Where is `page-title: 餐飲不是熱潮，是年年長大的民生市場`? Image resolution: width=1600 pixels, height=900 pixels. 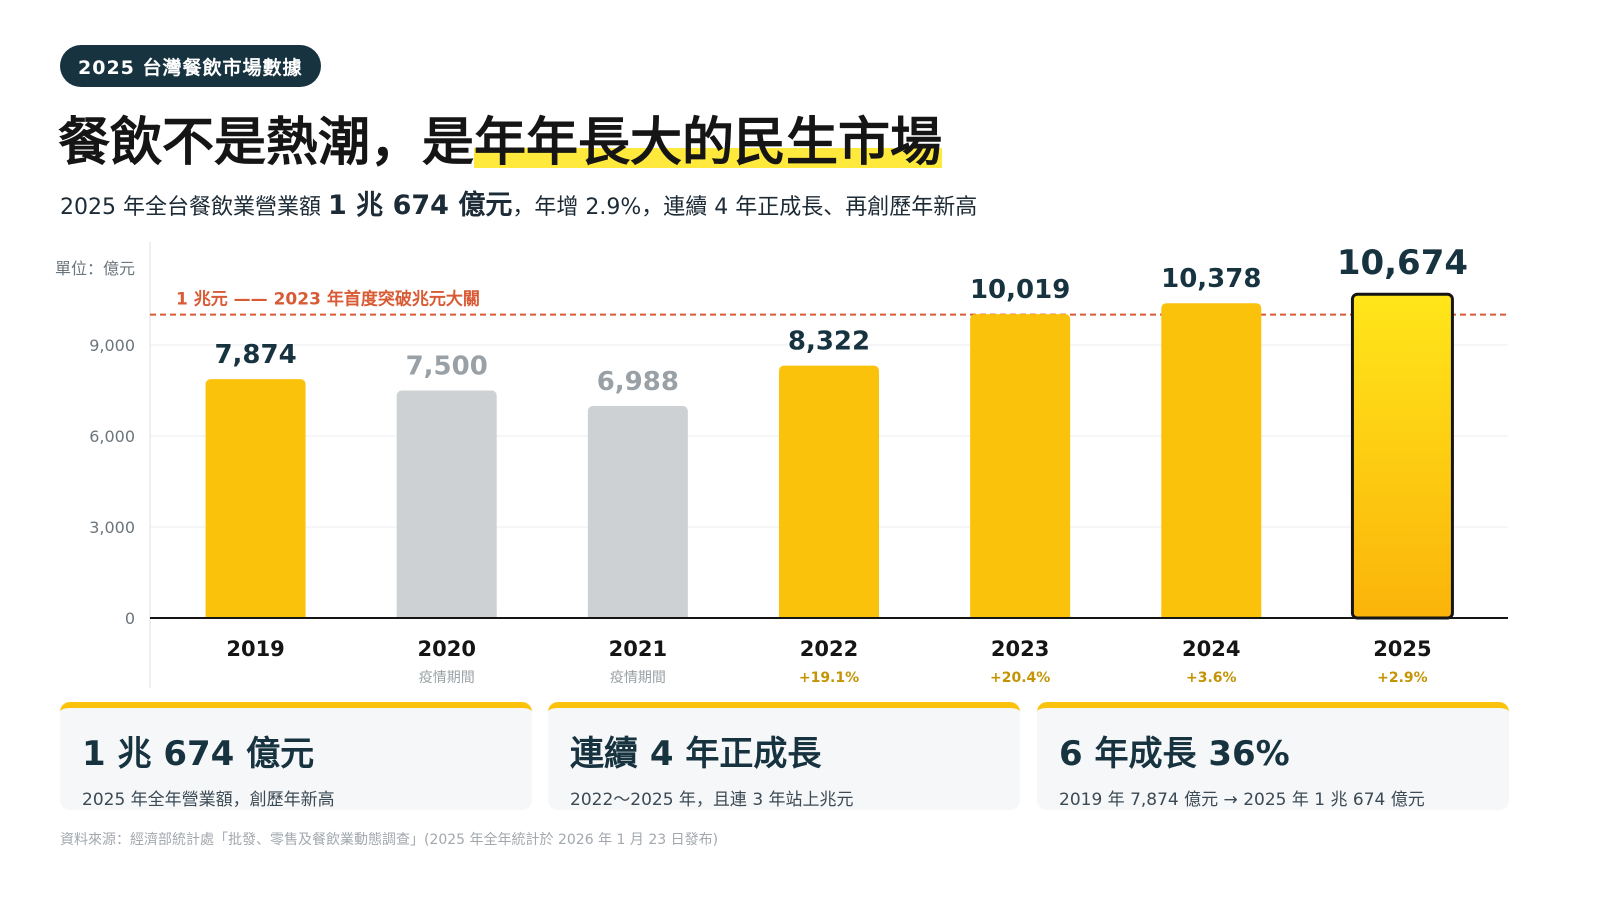
page-title: 餐飲不是熱潮，是年年長大的民生市場 is located at coordinates (500, 137).